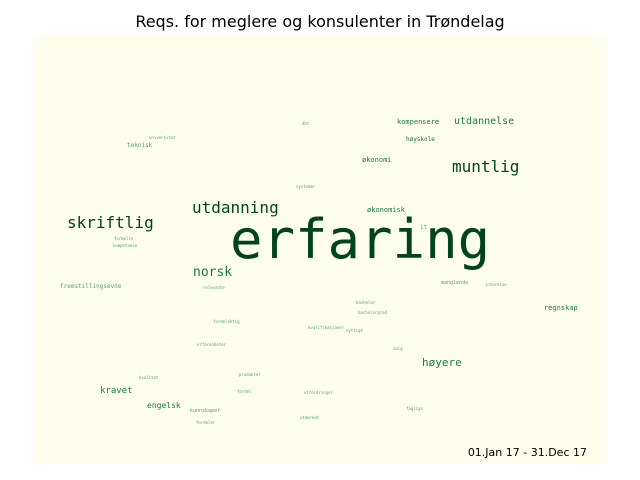  Describe the element at coordinates (310, 417) in the screenshot. I see `word-utmerket: utmerket` at that location.